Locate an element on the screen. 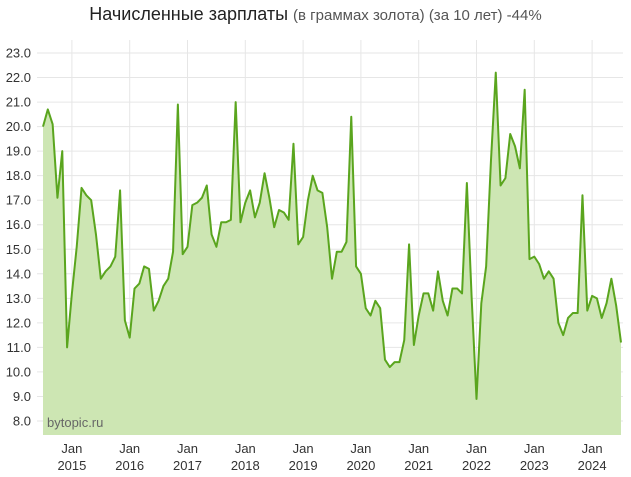  y-tick-label: 23.0 is located at coordinates (18, 53).